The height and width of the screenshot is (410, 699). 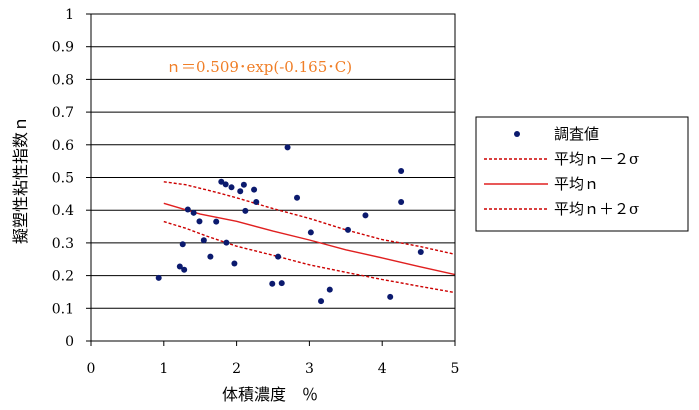 I want to click on legend-label: 調査値, so click(x=576, y=134).